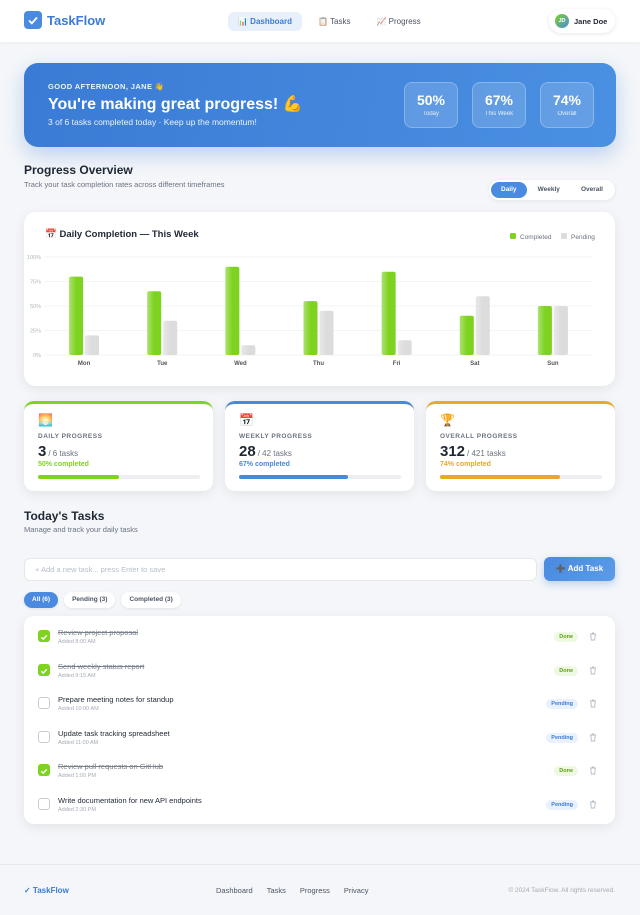 The image size is (640, 915). I want to click on hero-stat-value: 67%, so click(499, 100).